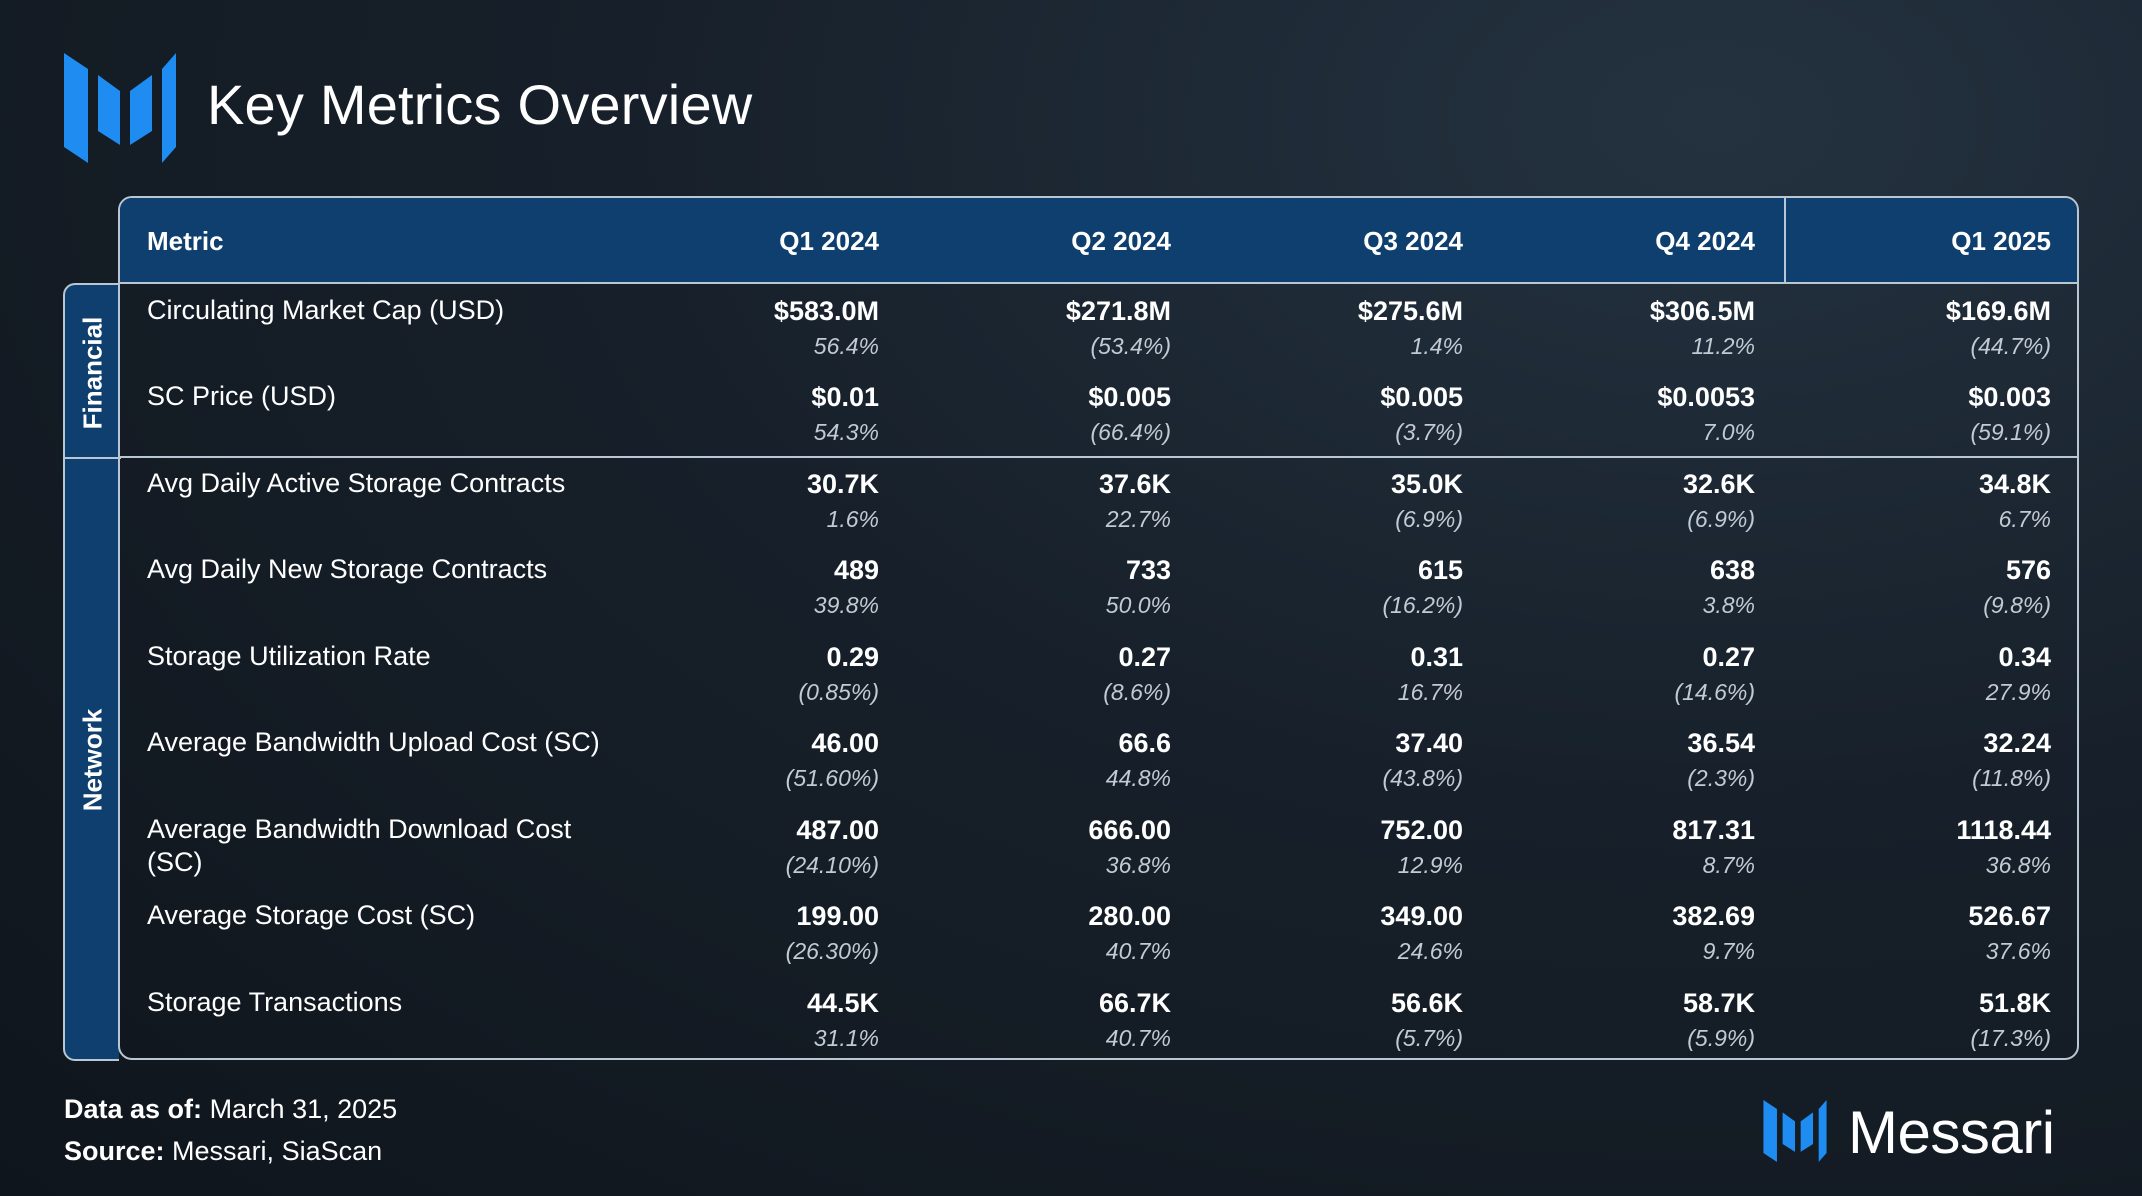 The height and width of the screenshot is (1196, 2142). What do you see at coordinates (359, 846) in the screenshot?
I see `metric-label: Average Bandwidth Download Cost (SC)` at bounding box center [359, 846].